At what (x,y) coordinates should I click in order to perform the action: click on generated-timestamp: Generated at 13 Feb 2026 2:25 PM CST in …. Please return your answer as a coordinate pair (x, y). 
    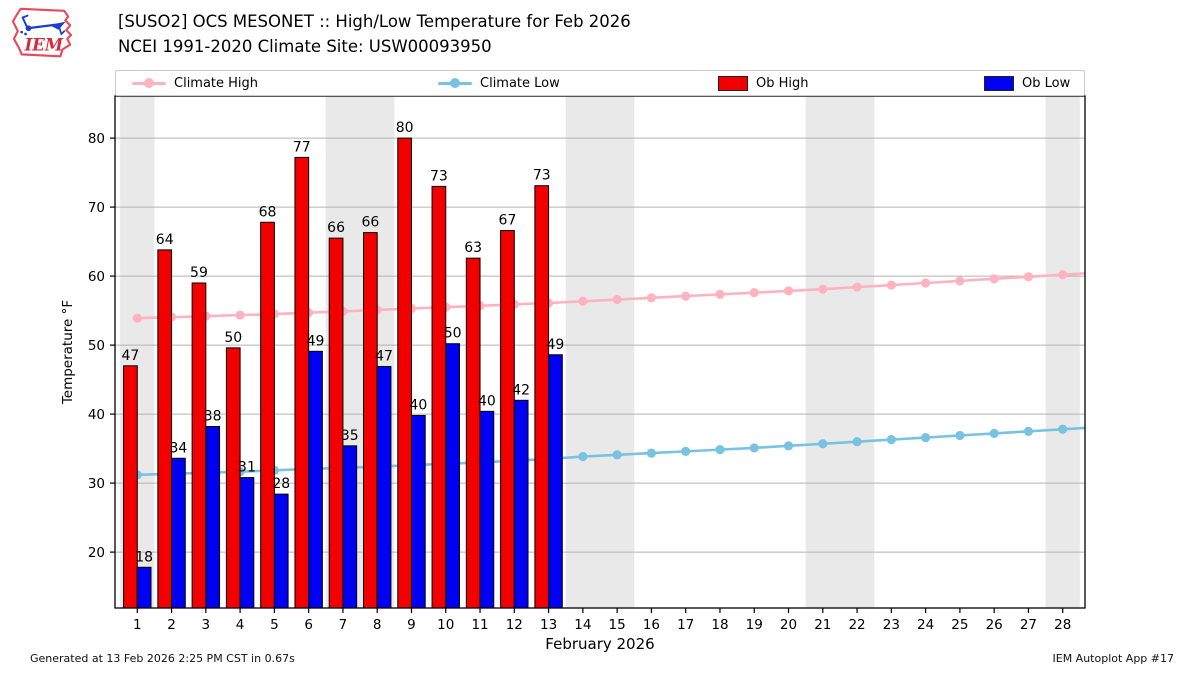
    Looking at the image, I should click on (162, 658).